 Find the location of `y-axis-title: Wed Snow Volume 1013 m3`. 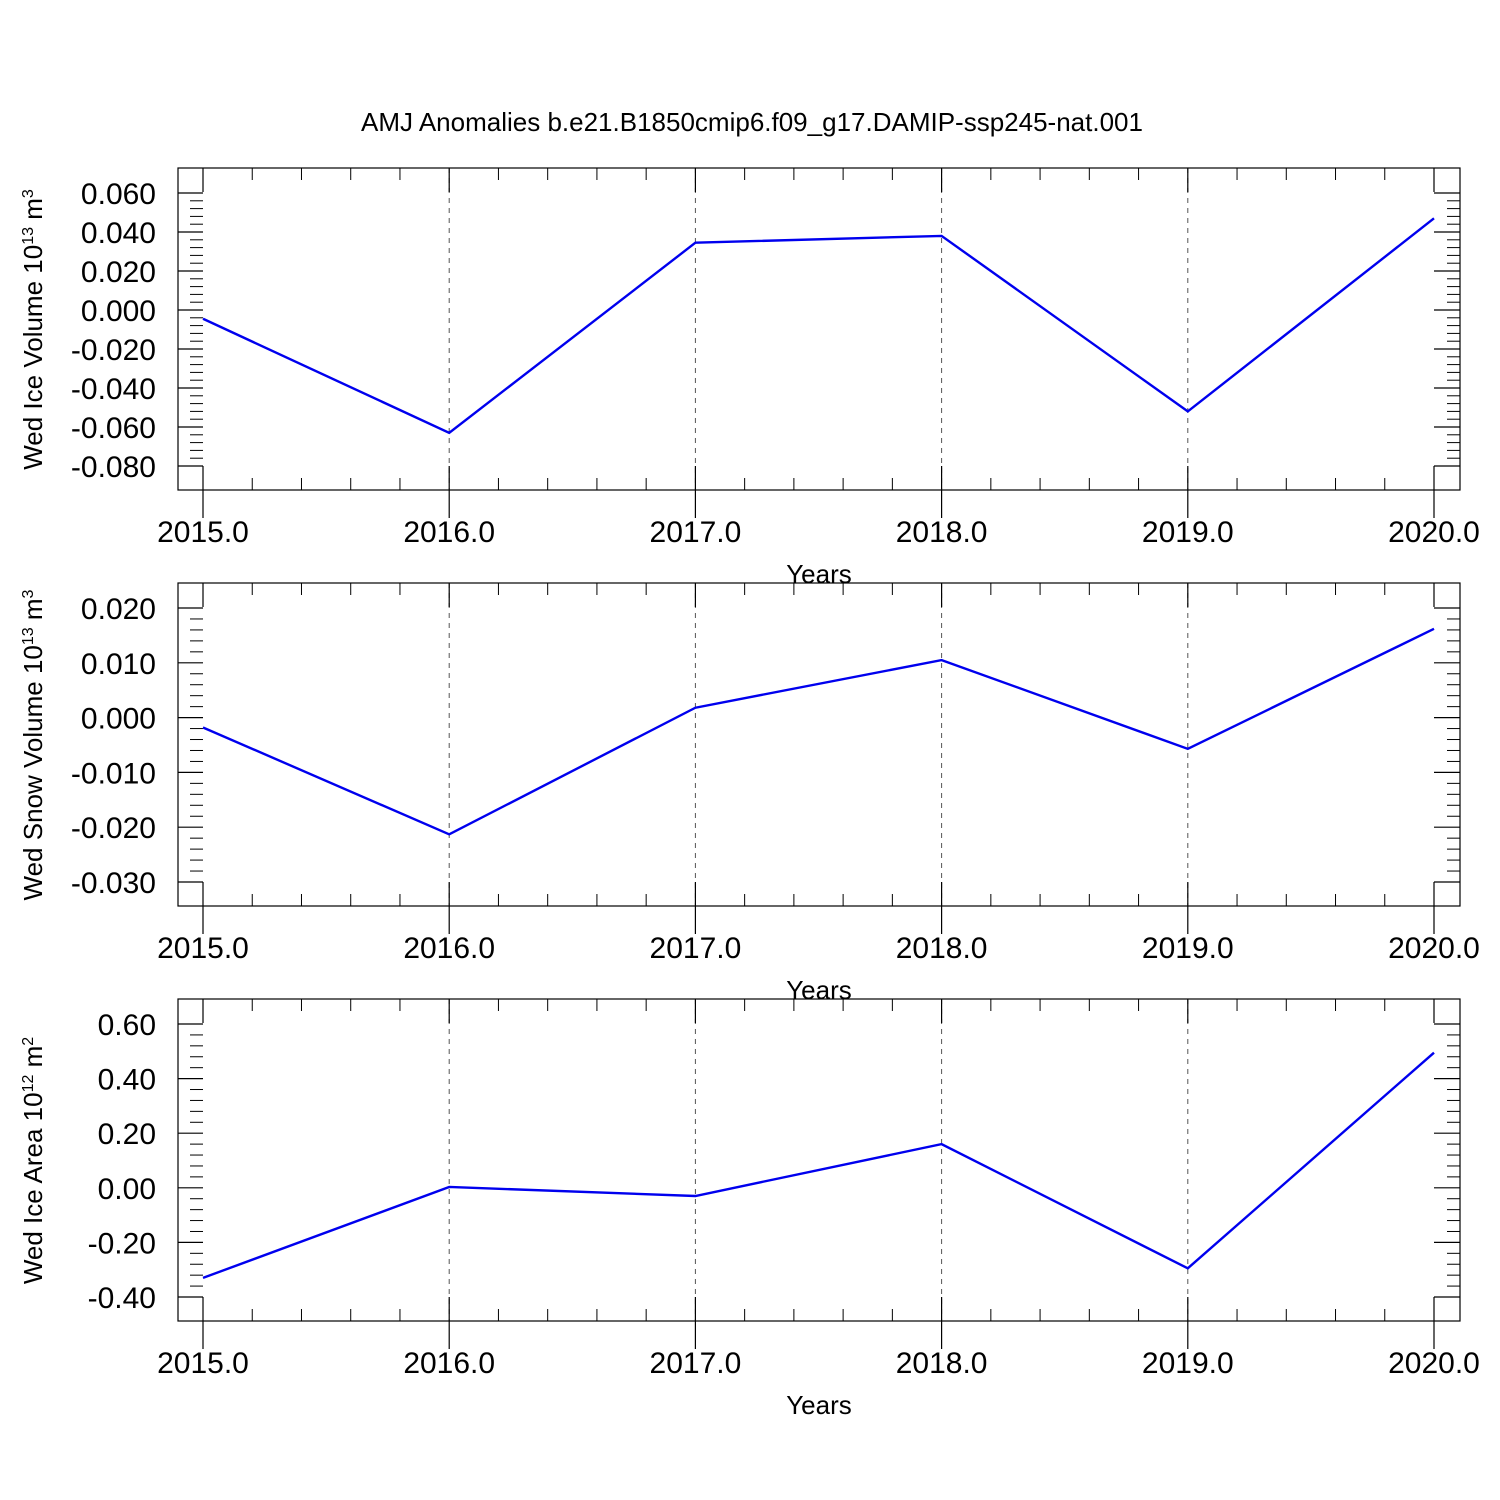

y-axis-title: Wed Snow Volume 1013 m3 is located at coordinates (33, 744).